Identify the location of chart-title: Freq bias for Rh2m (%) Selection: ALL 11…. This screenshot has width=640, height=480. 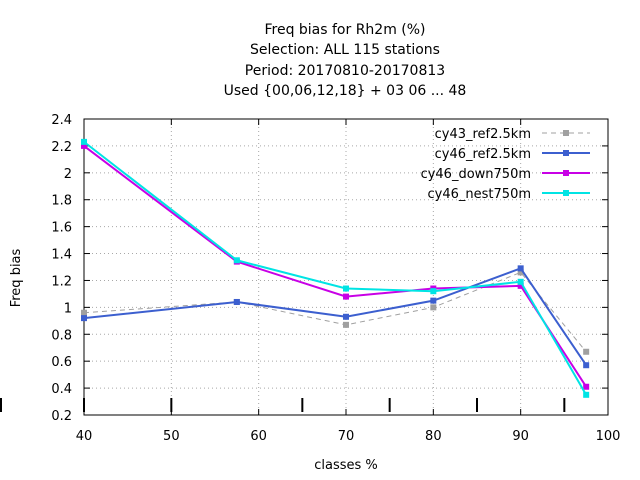
(345, 60).